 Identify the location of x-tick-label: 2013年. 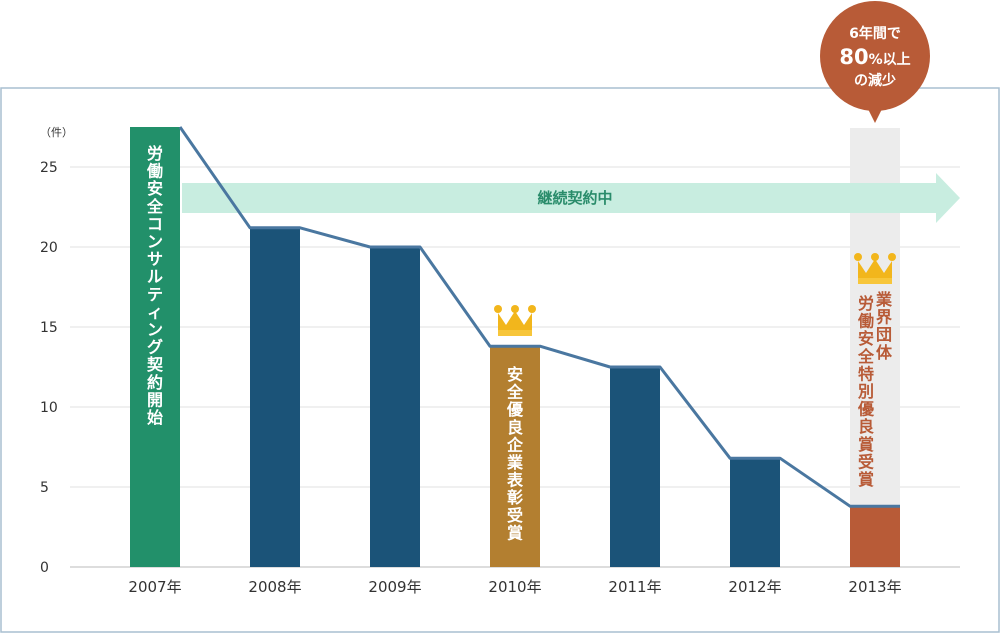
(874, 587).